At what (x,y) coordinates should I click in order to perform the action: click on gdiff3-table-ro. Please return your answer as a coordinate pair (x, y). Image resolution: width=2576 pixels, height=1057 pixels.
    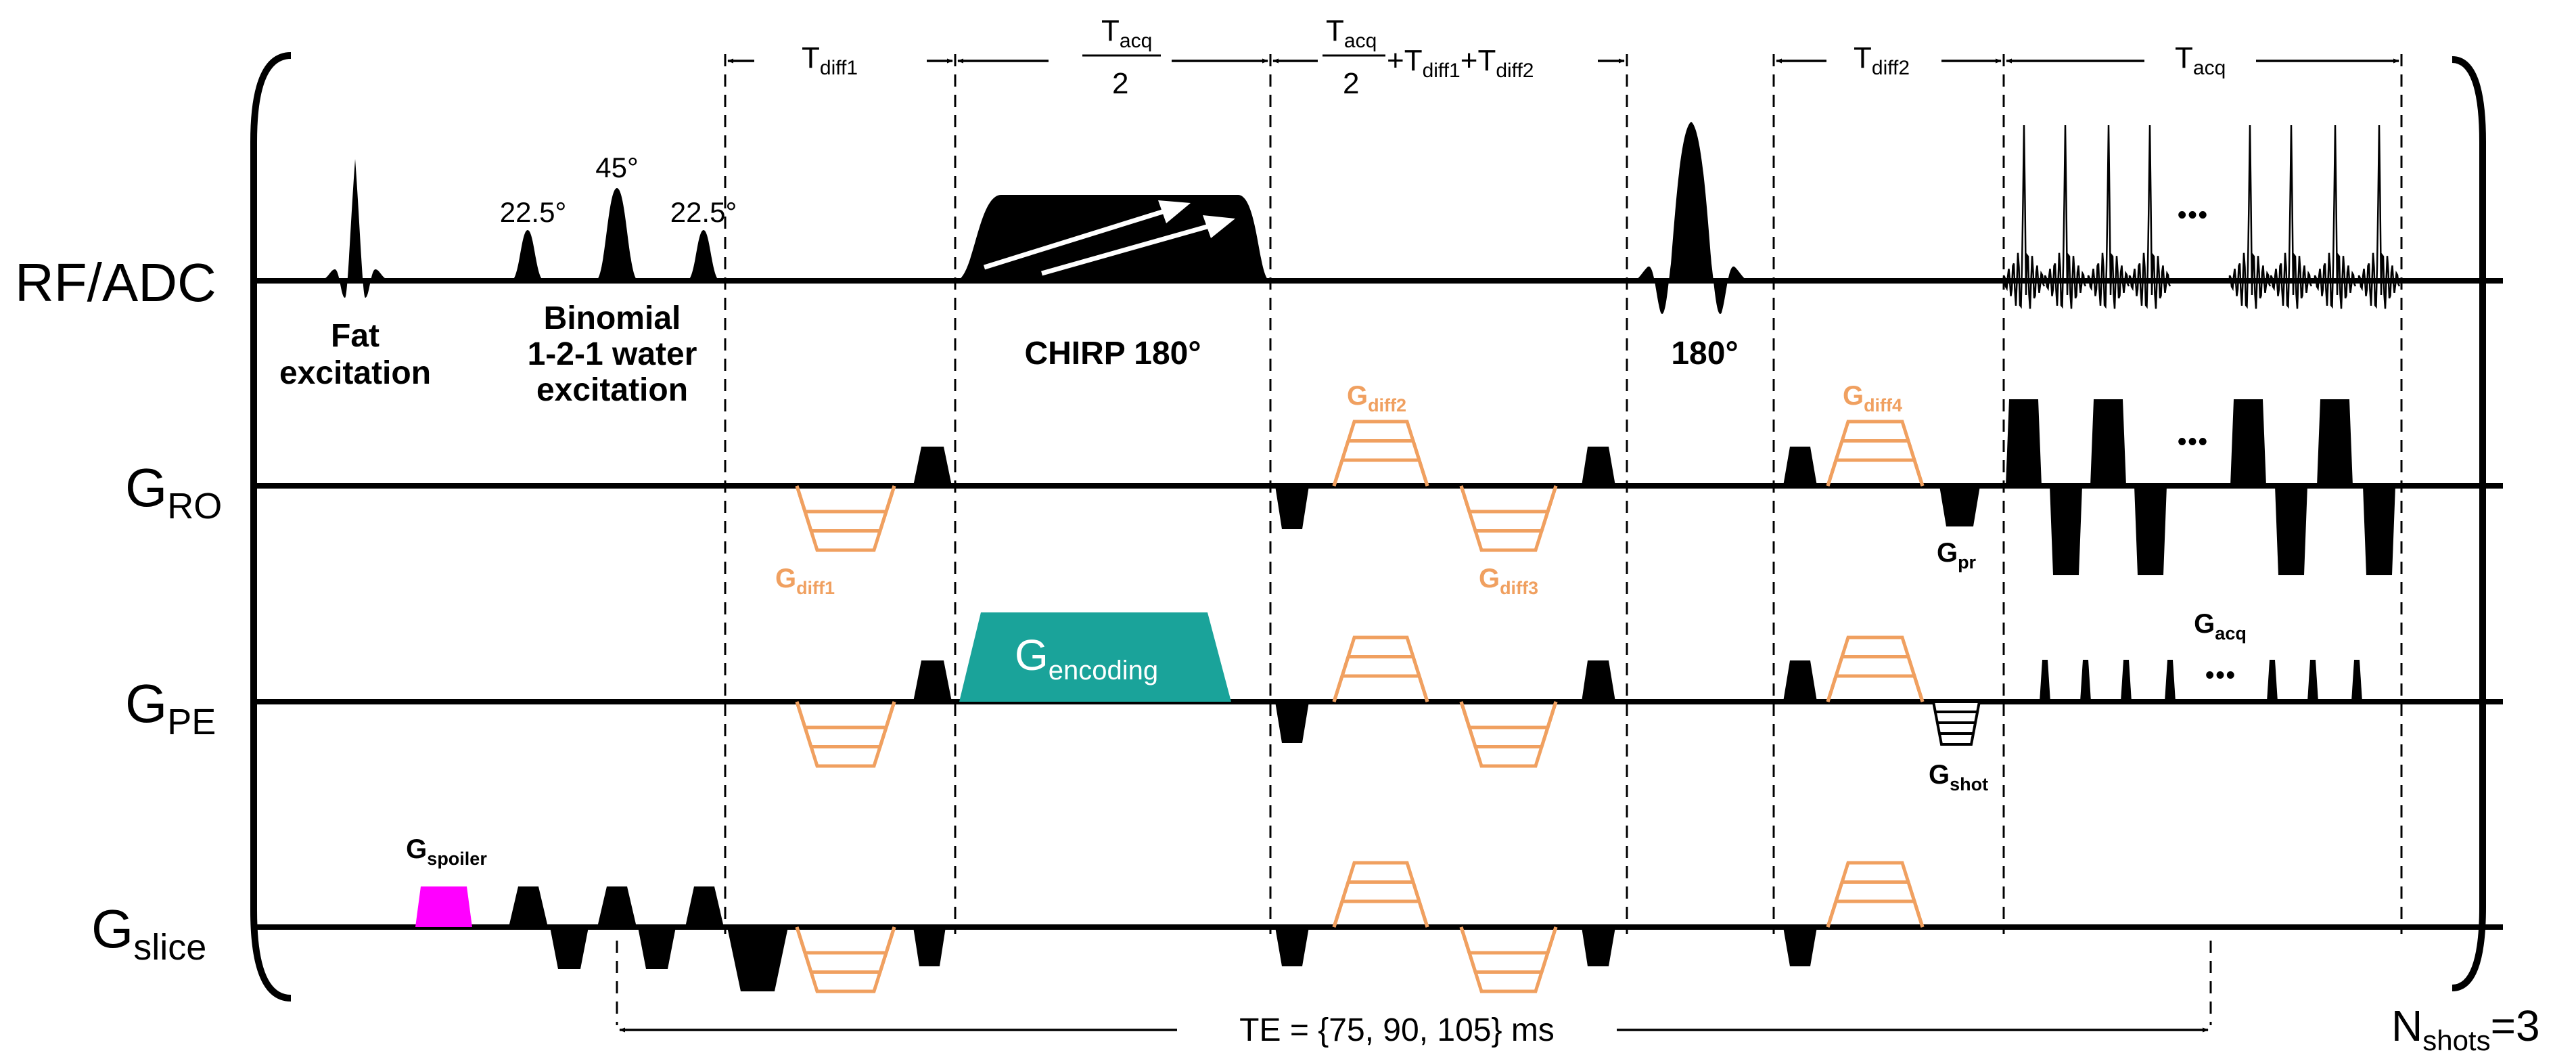
    Looking at the image, I should click on (1509, 518).